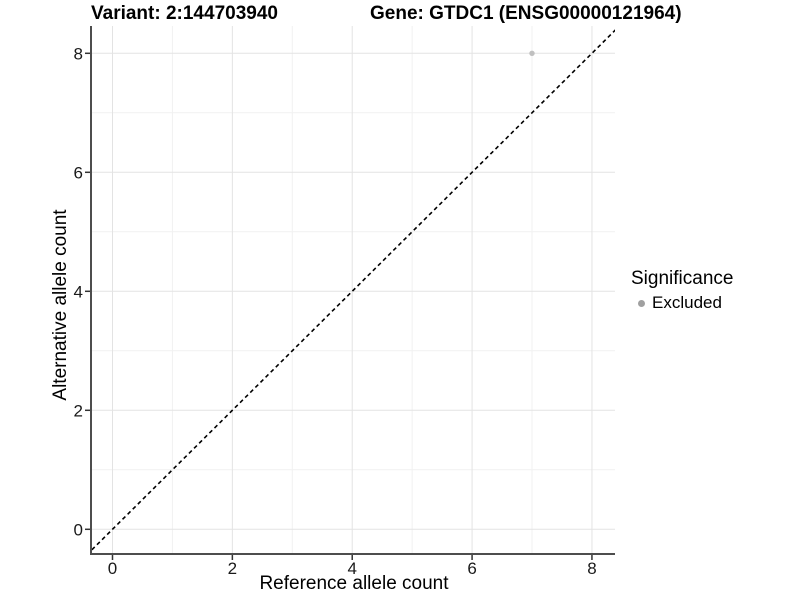 The width and height of the screenshot is (800, 600). I want to click on x-tick-label: 0, so click(112, 568).